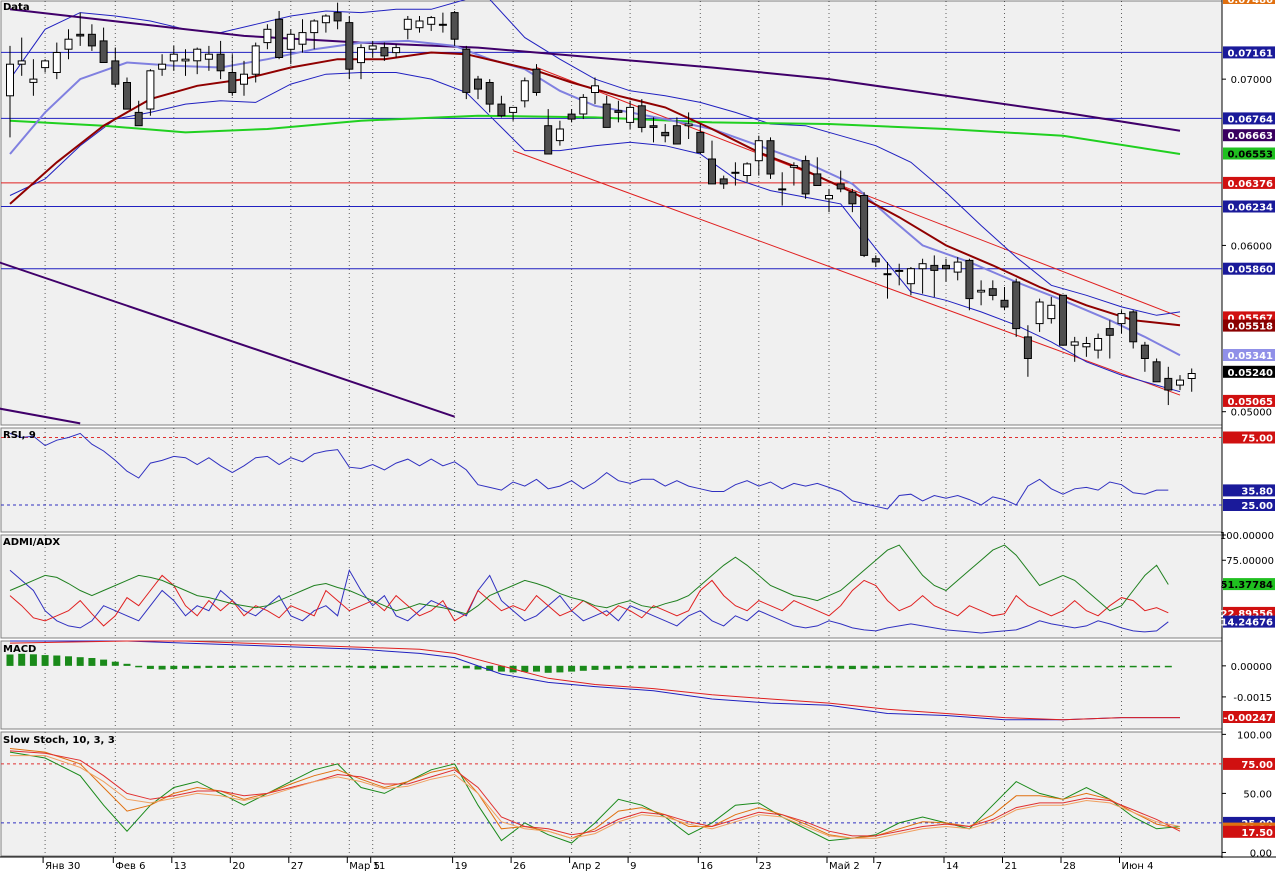  What do you see at coordinates (1246, 585) in the screenshot?
I see `admi-value-badge: 51.37784` at bounding box center [1246, 585].